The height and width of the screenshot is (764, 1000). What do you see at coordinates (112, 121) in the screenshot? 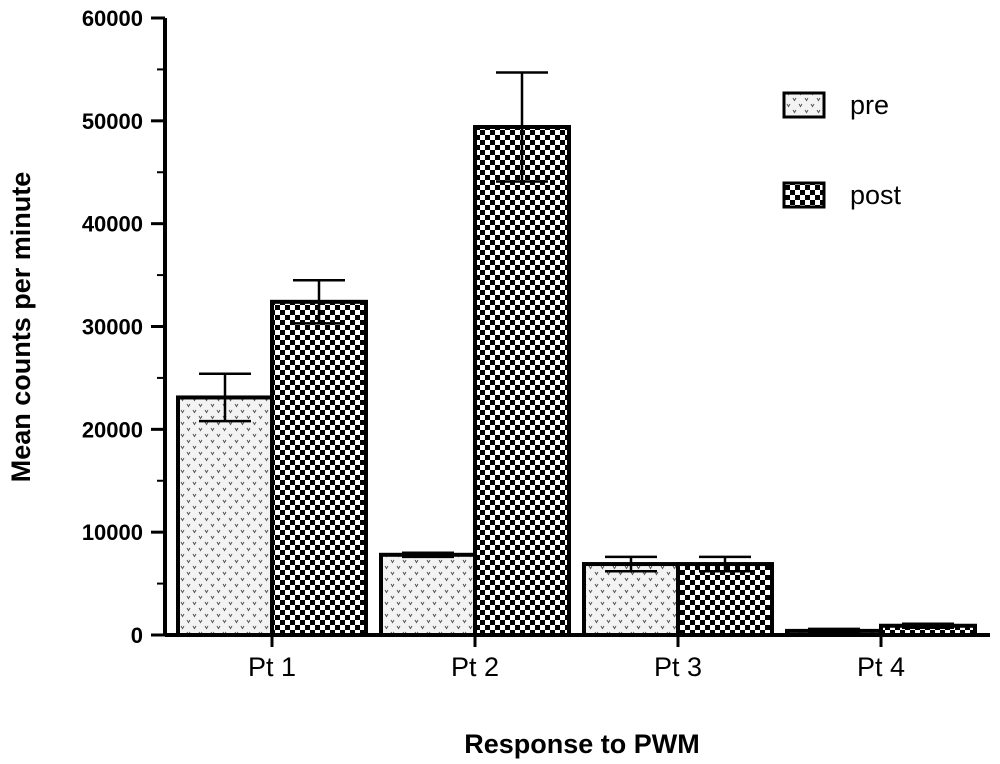
I see `y-tick-label: 50000` at bounding box center [112, 121].